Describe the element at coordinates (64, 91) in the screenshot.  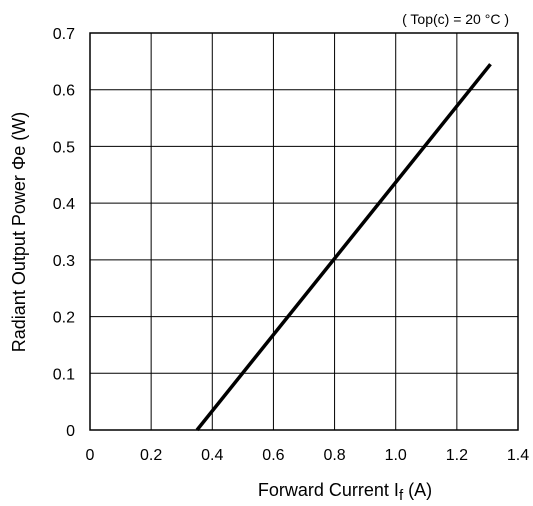
I see `y-tick-label: 0.6` at that location.